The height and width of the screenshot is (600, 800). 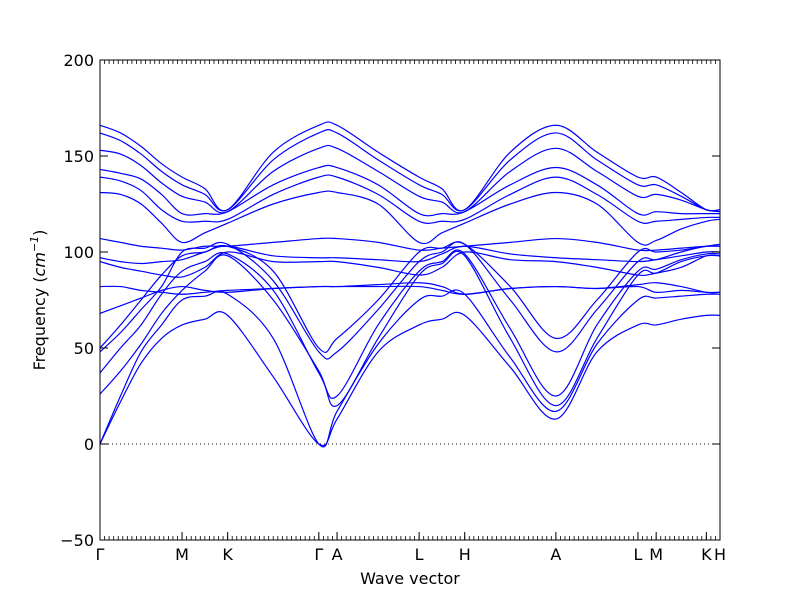 What do you see at coordinates (78, 156) in the screenshot?
I see `y-tick-label: 150` at bounding box center [78, 156].